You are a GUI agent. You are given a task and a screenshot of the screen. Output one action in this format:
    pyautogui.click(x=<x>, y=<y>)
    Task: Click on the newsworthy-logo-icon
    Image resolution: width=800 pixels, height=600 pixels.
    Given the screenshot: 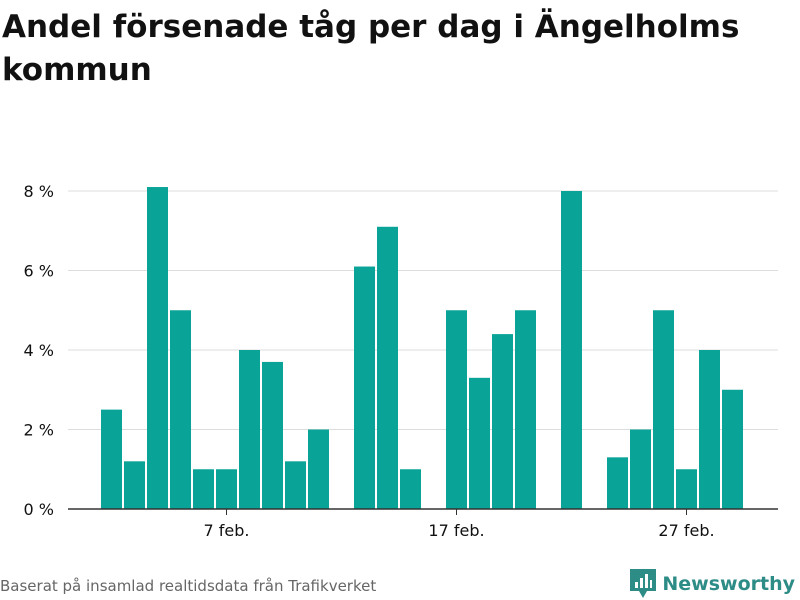 What is the action you would take?
    pyautogui.click(x=643, y=583)
    